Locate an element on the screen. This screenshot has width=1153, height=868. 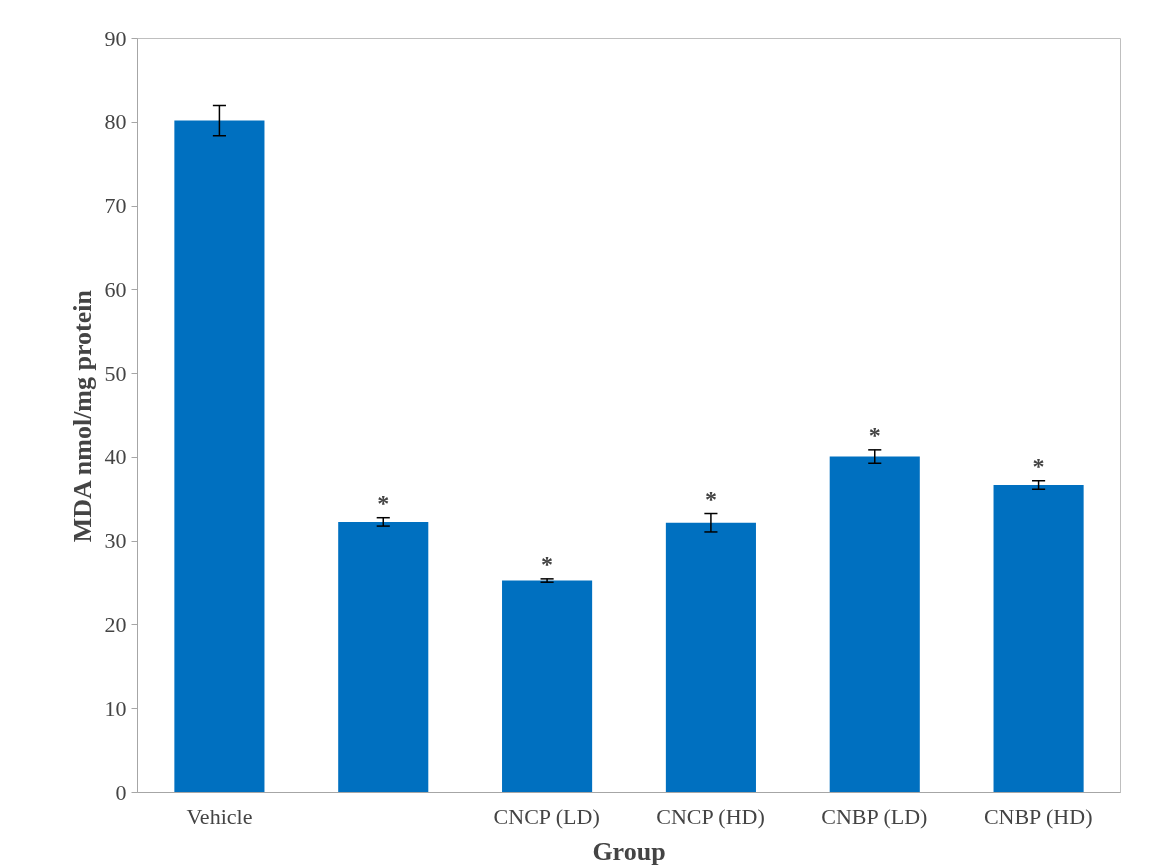
y-axis-title: MDA nmol/mg protein is located at coordinates (82, 416).